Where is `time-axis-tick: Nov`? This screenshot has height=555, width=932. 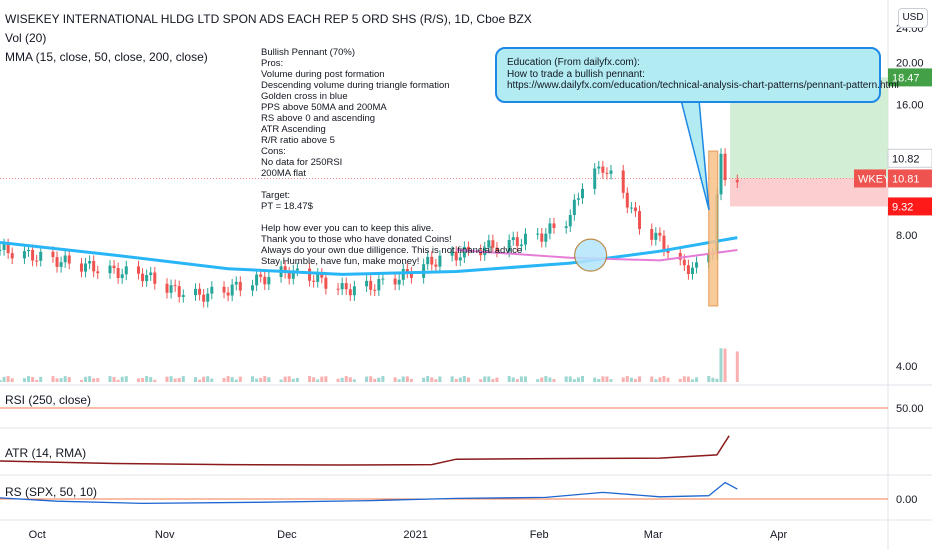
time-axis-tick: Nov is located at coordinates (165, 535).